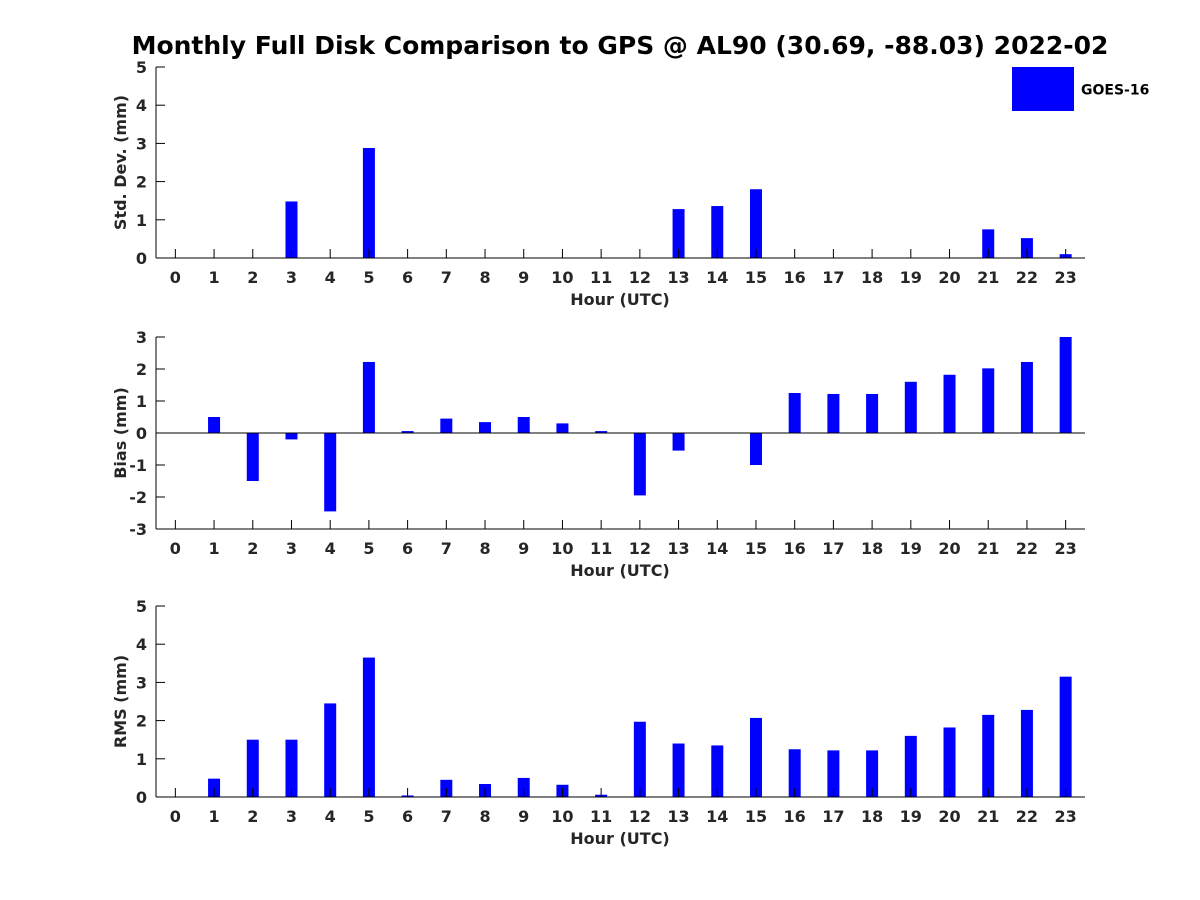 The image size is (1200, 900). What do you see at coordinates (138, 465) in the screenshot?
I see `y-tick-label: -1` at bounding box center [138, 465].